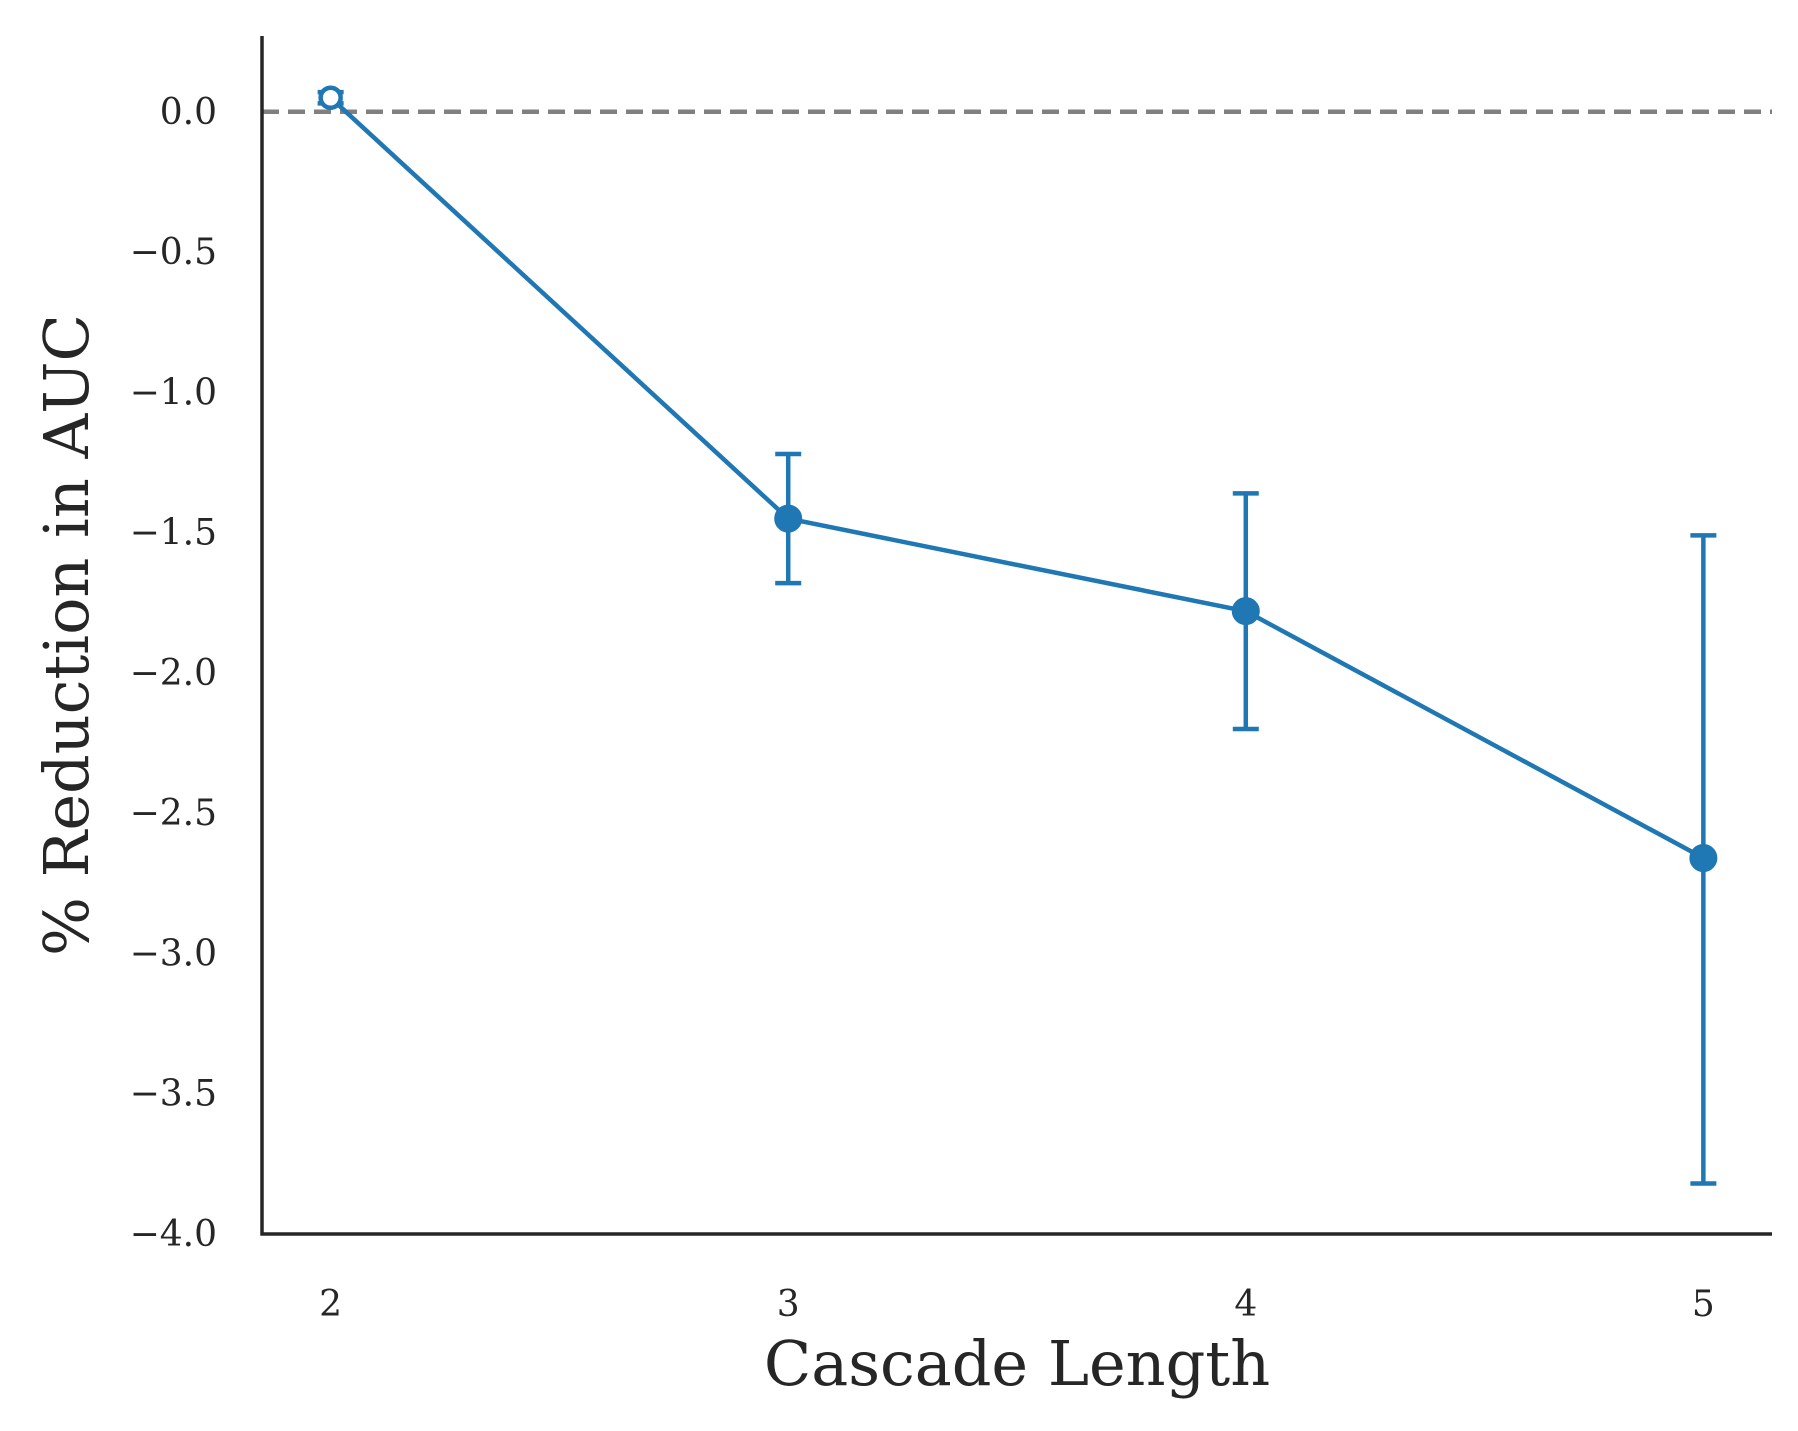 This screenshot has height=1431, width=1798. I want to click on x-tick-label: 2, so click(330, 1304).